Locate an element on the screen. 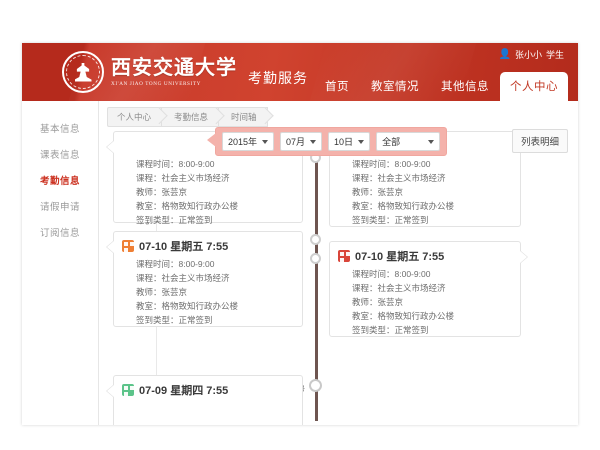  timeline-rail is located at coordinates (316, 275).